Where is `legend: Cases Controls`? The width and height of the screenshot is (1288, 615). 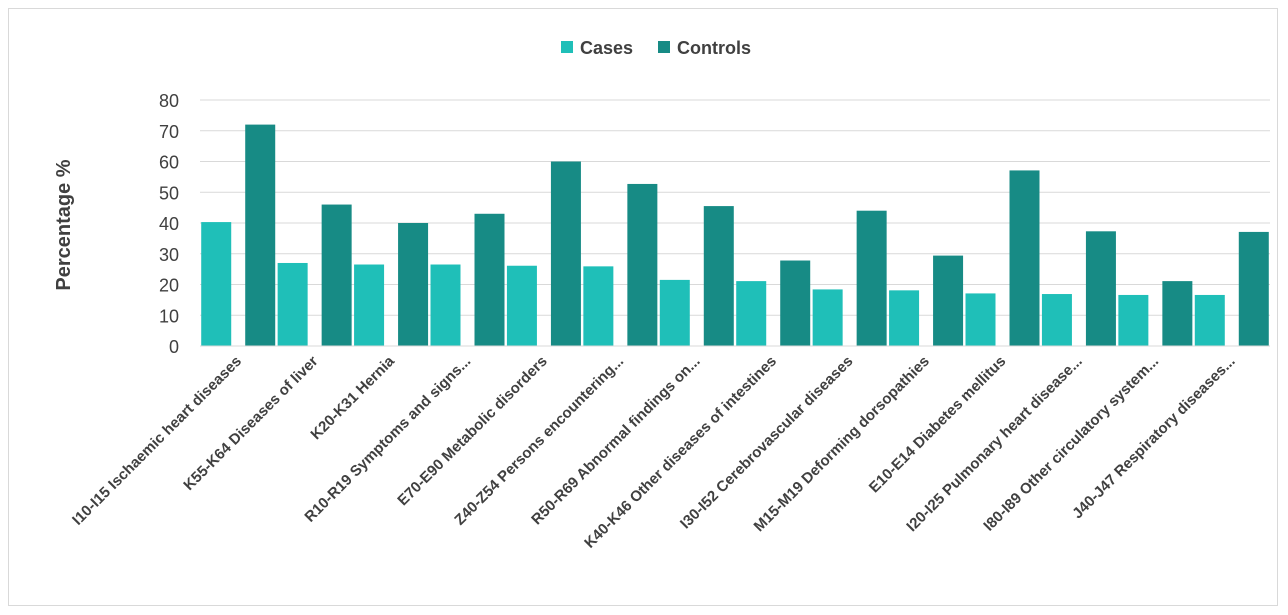 legend: Cases Controls is located at coordinates (656, 48).